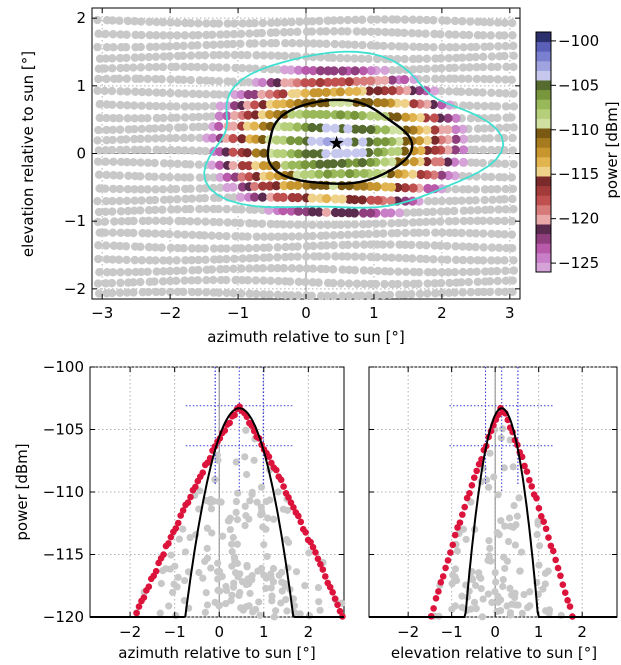  Describe the element at coordinates (354, 129) in the screenshot. I see `power-map-contours` at that location.